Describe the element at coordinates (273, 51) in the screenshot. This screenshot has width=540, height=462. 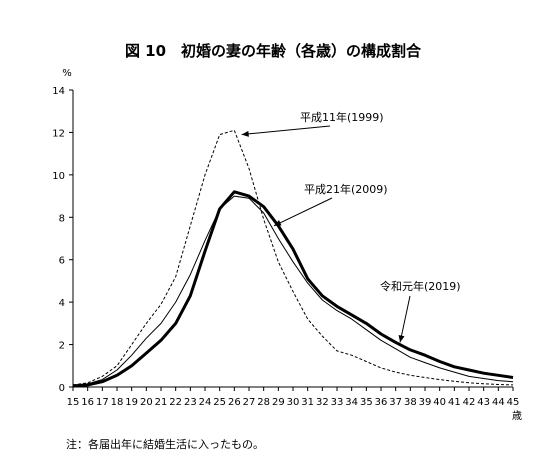
I see `chart-title: 図 10 初婚の妻の年齢（各歳）の構成割合` at that location.